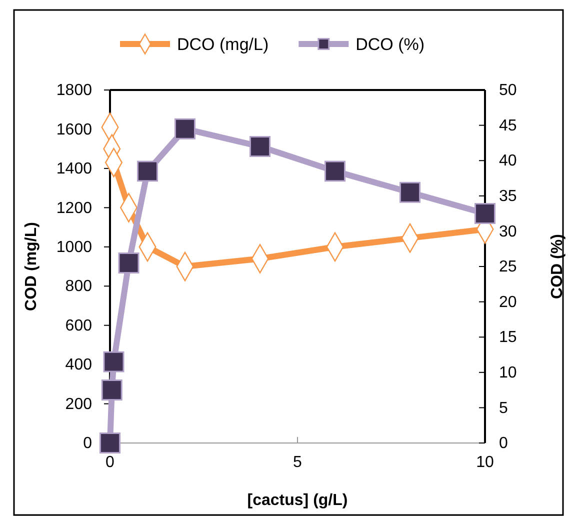  Describe the element at coordinates (78, 325) in the screenshot. I see `y-tick-label: 600` at that location.